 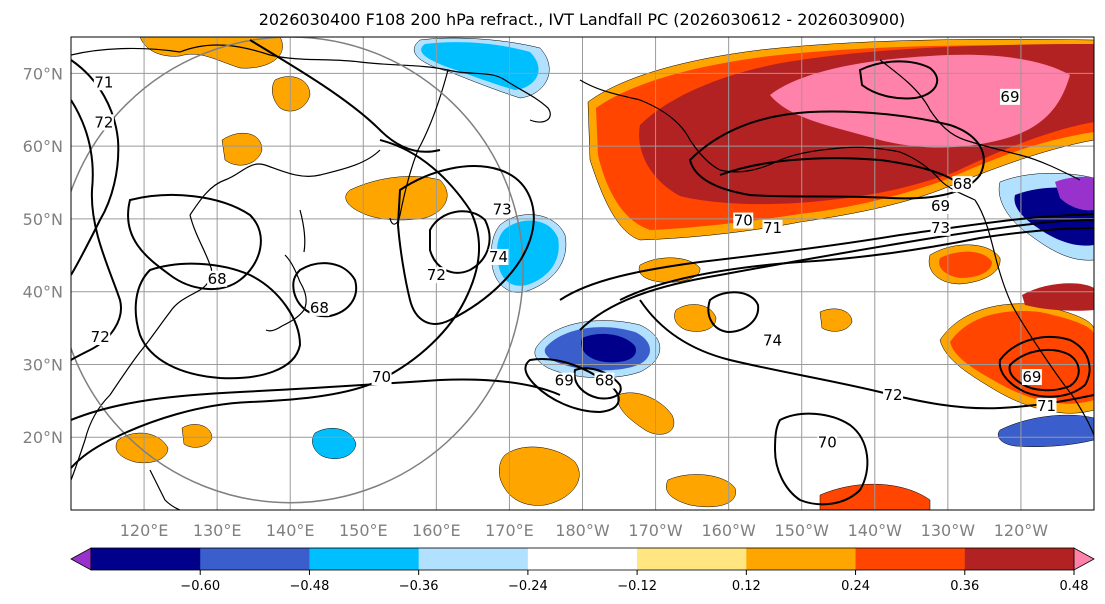 What do you see at coordinates (1074, 586) in the screenshot?
I see `colorbar-tick-label: 0.48` at bounding box center [1074, 586].